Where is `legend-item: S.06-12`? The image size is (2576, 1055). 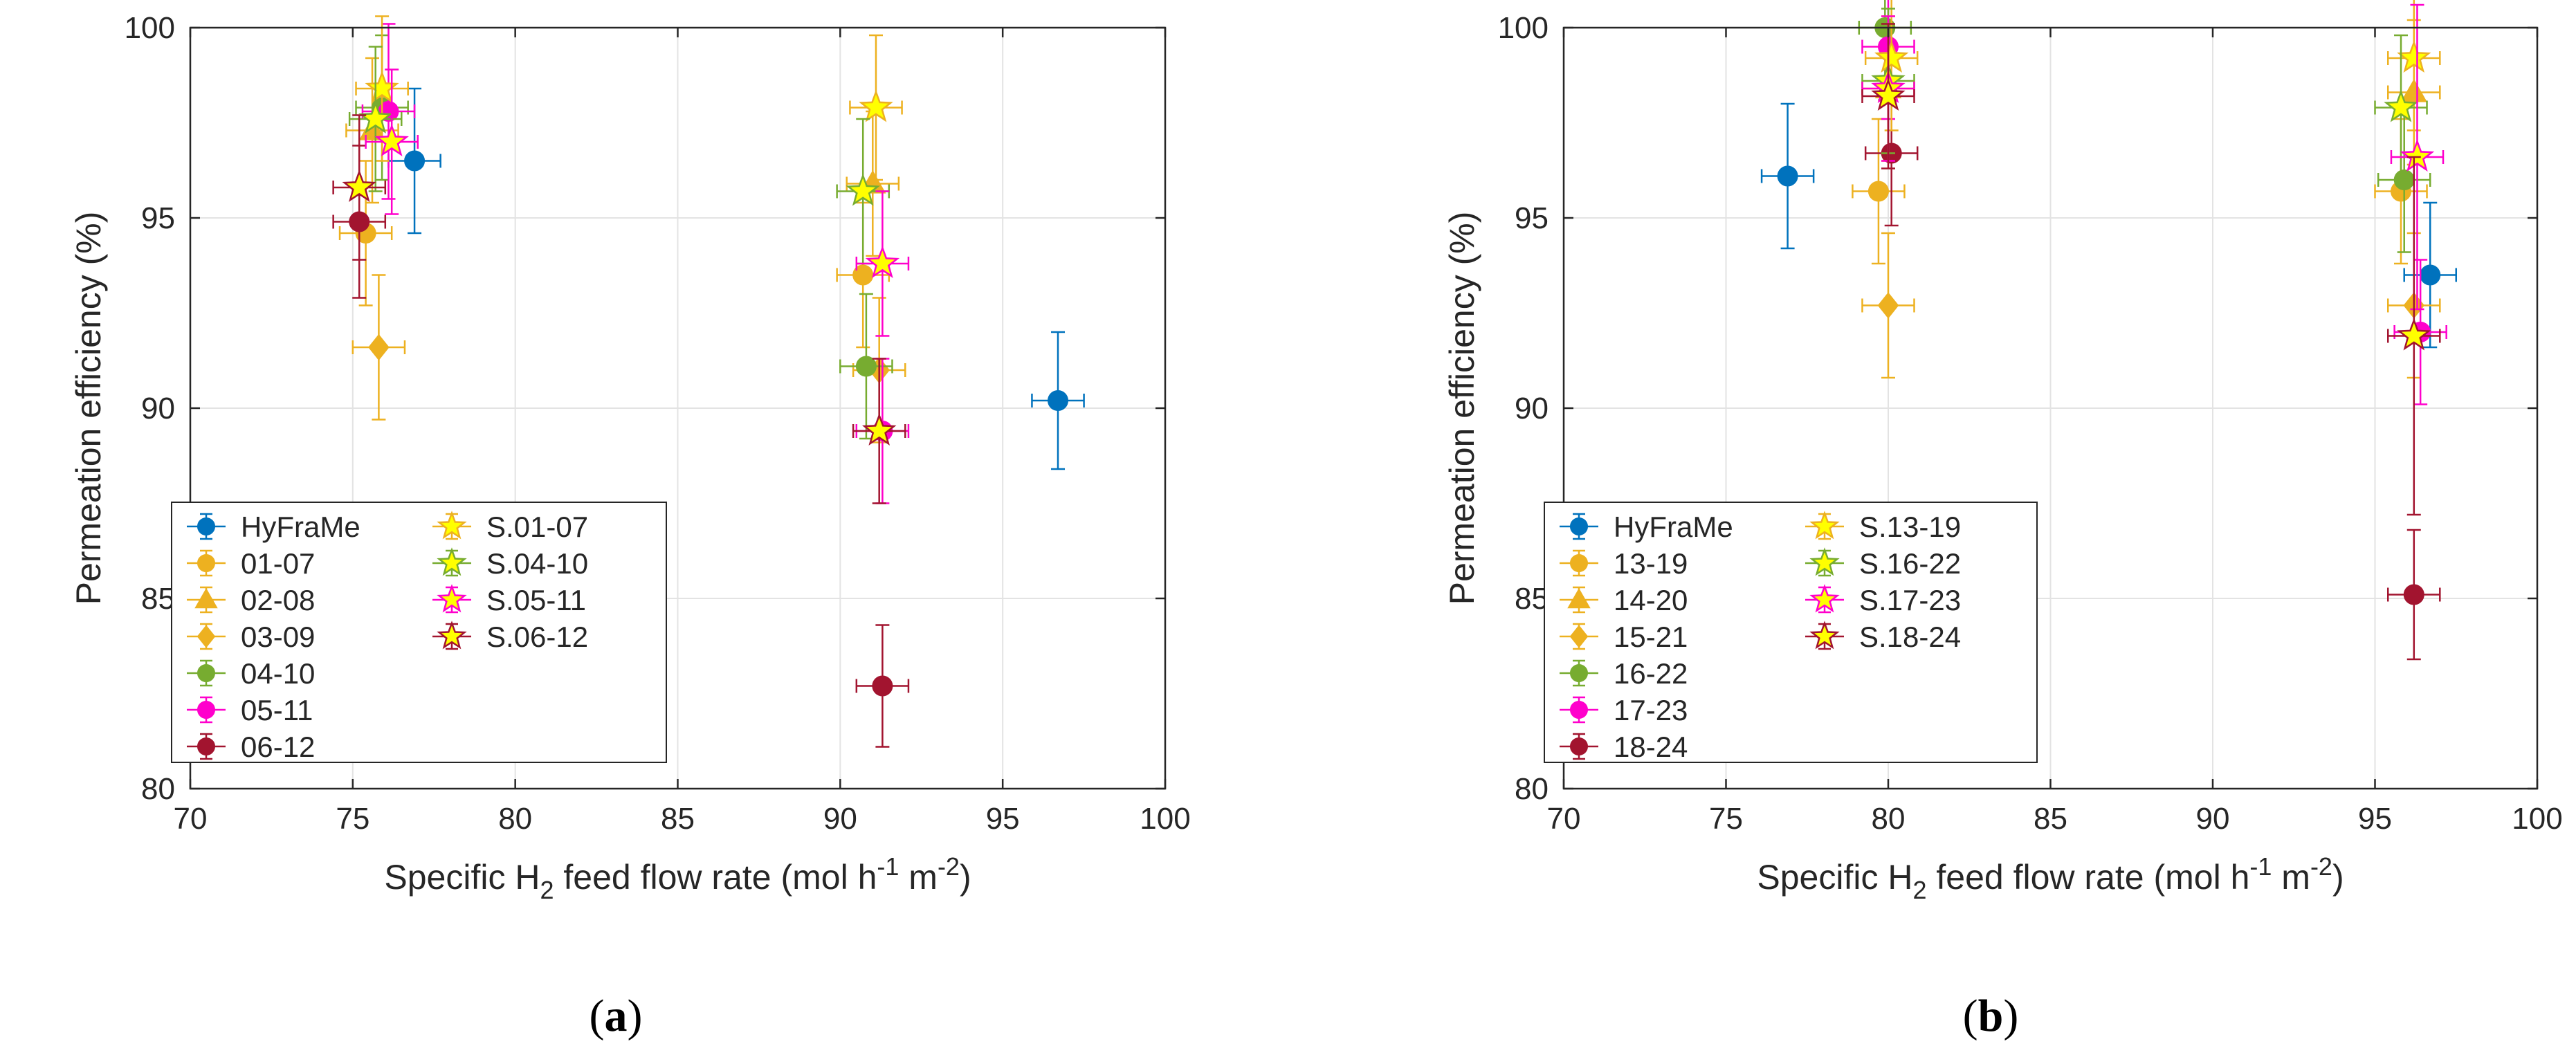
legend-item: S.06-12 is located at coordinates (510, 637).